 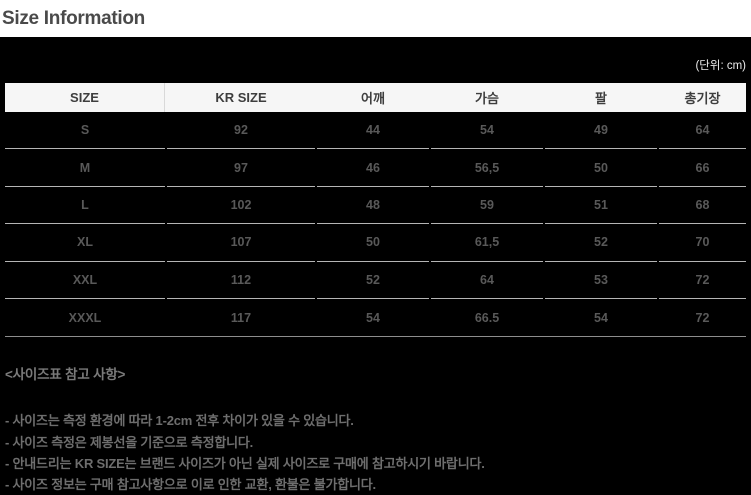 I want to click on cell-length: 68, so click(x=702, y=206).